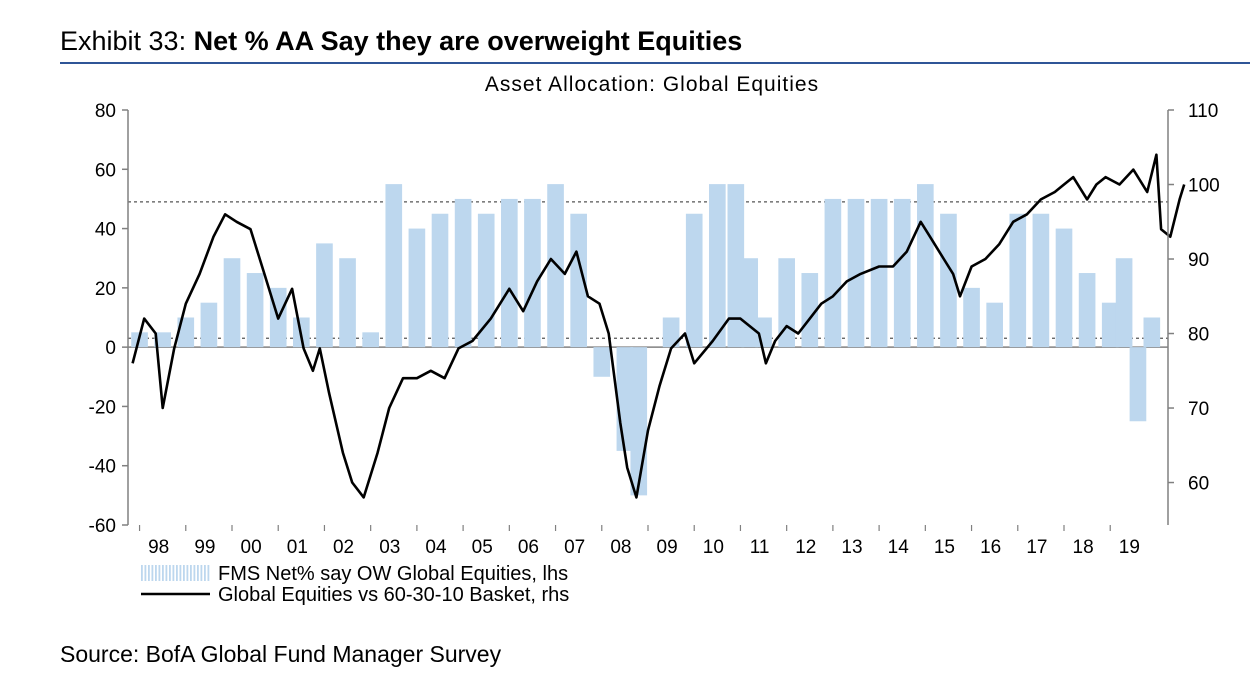 This screenshot has width=1260, height=680. What do you see at coordinates (102, 407) in the screenshot?
I see `left-tick-label: -20` at bounding box center [102, 407].